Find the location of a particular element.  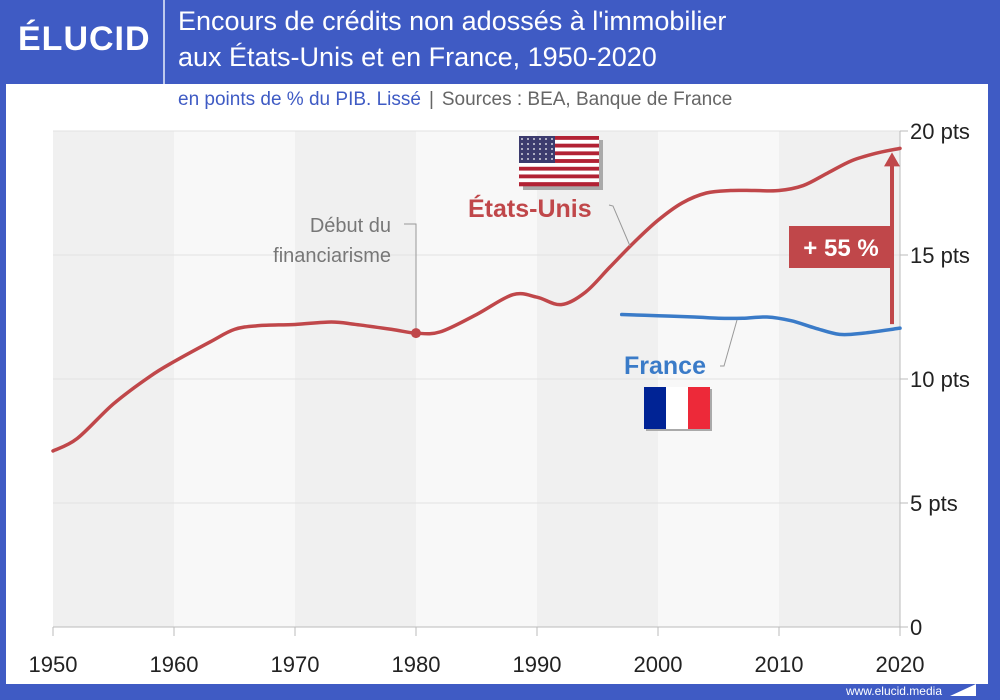

y-tick-label: 5 pts is located at coordinates (934, 503).